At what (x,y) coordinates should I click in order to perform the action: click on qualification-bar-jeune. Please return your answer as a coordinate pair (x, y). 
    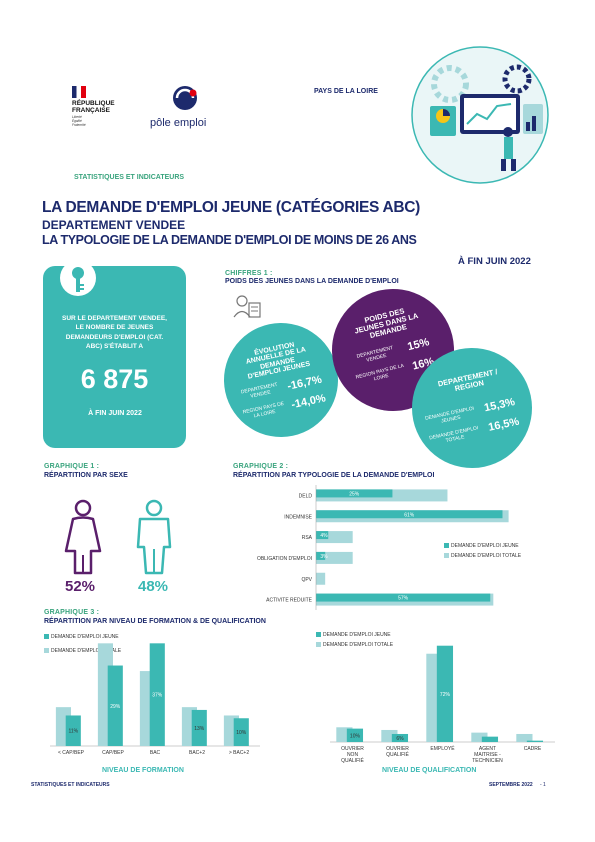
    Looking at the image, I should click on (535, 741).